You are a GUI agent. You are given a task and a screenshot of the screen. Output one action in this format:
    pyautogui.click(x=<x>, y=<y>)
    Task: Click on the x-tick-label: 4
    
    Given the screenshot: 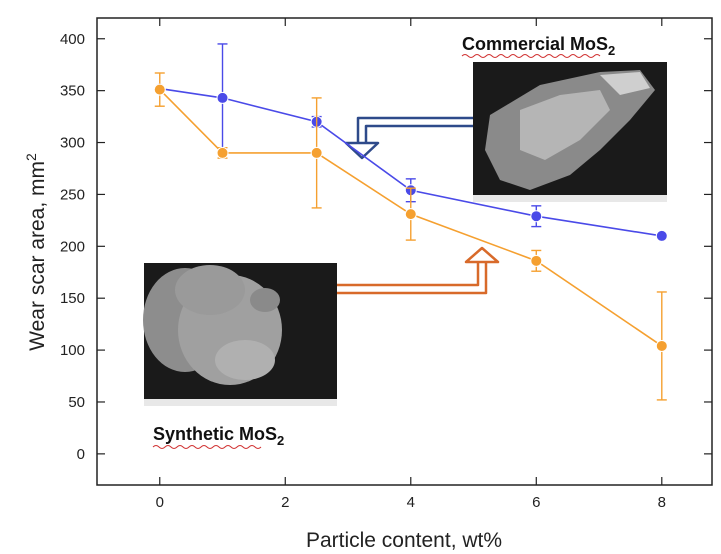 What is the action you would take?
    pyautogui.click(x=411, y=502)
    